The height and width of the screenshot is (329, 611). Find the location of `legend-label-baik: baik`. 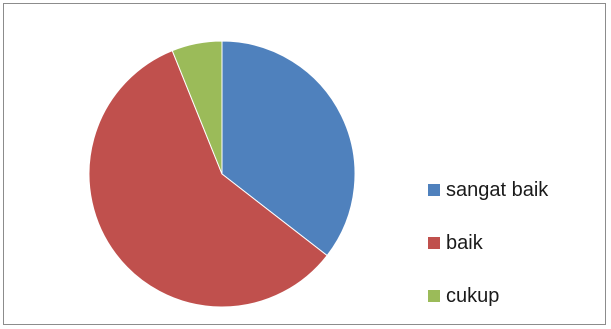

legend-label-baik: baik is located at coordinates (464, 243).